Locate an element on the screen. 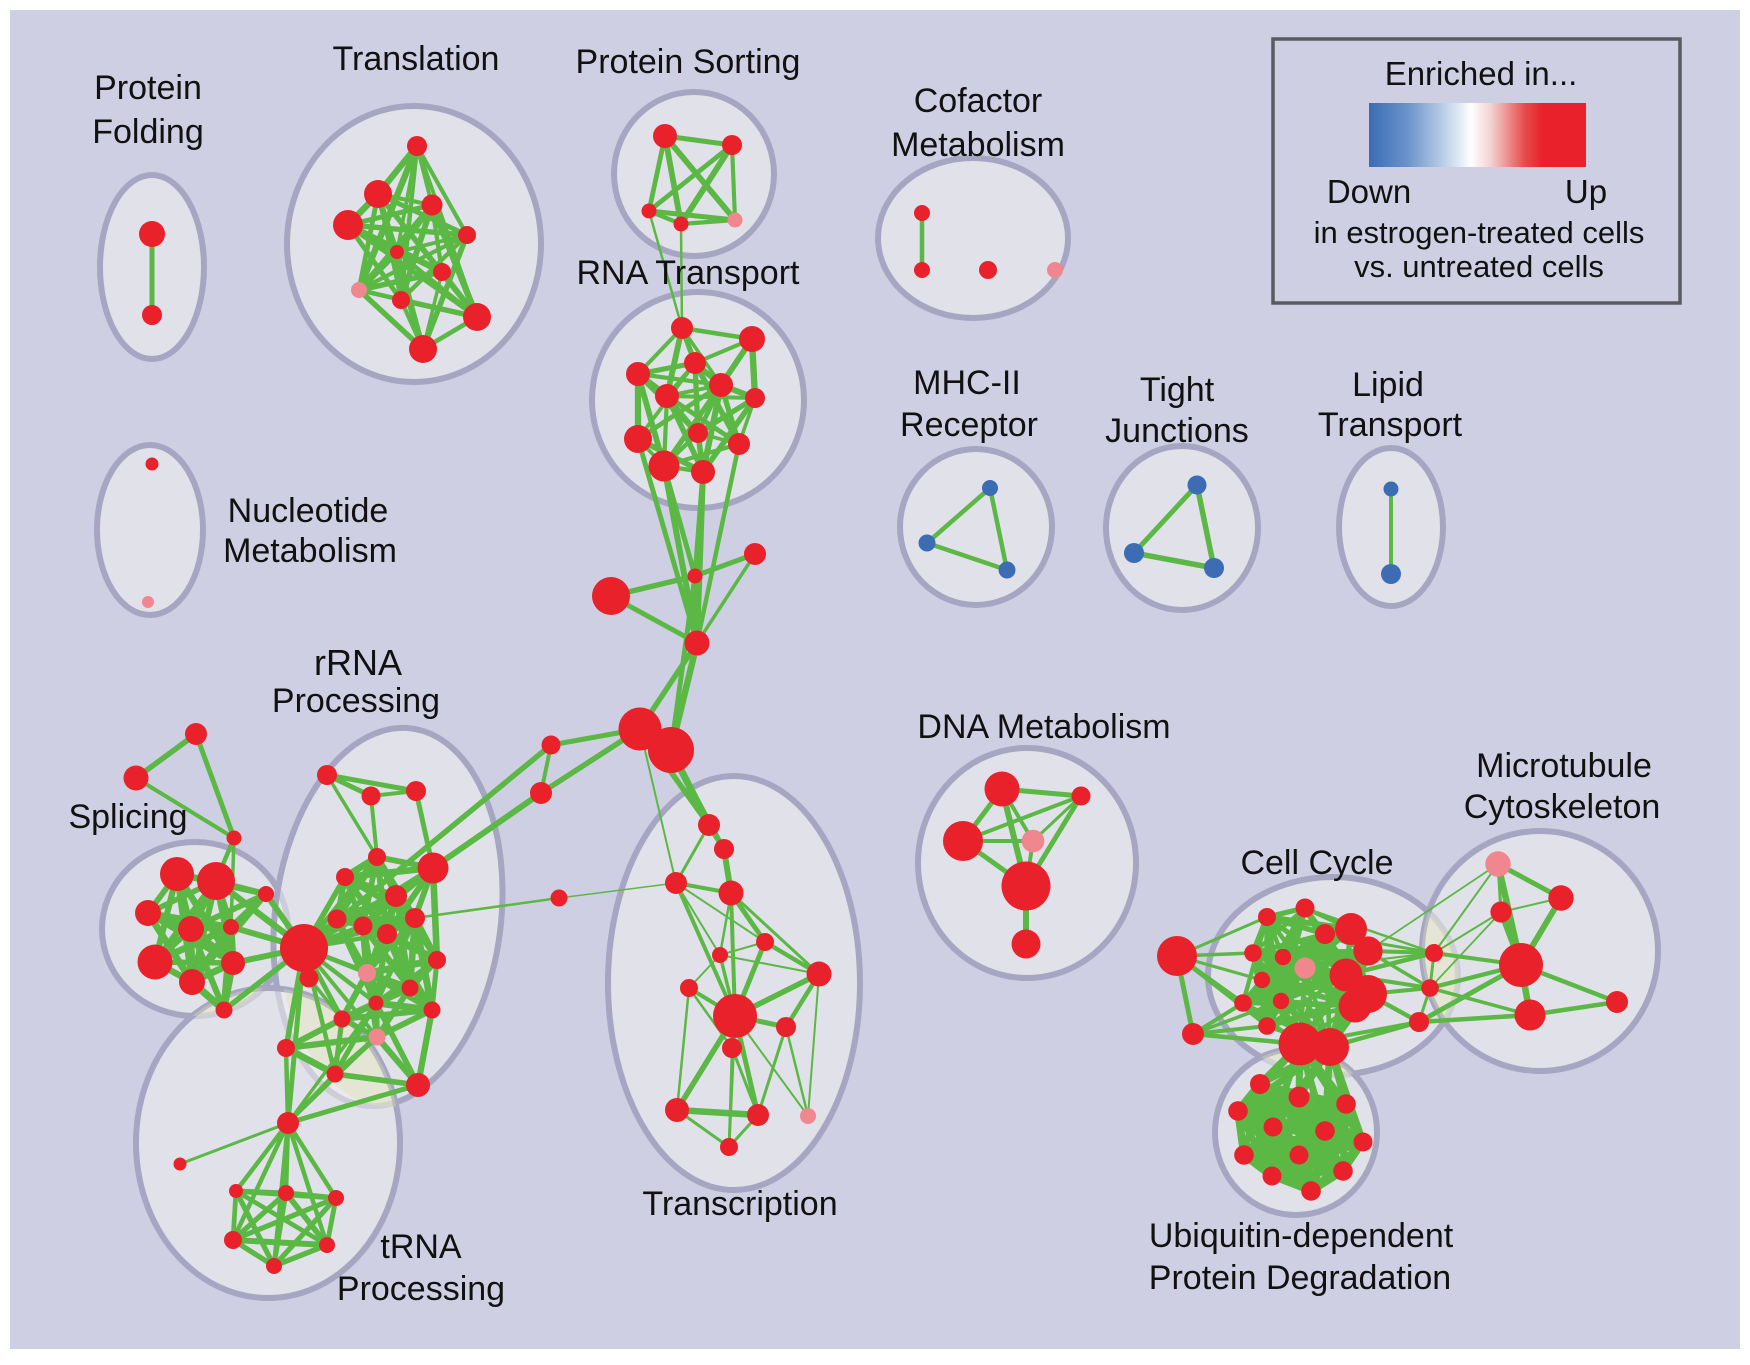  svg-text: Lipid is located at coordinates (1388, 385).